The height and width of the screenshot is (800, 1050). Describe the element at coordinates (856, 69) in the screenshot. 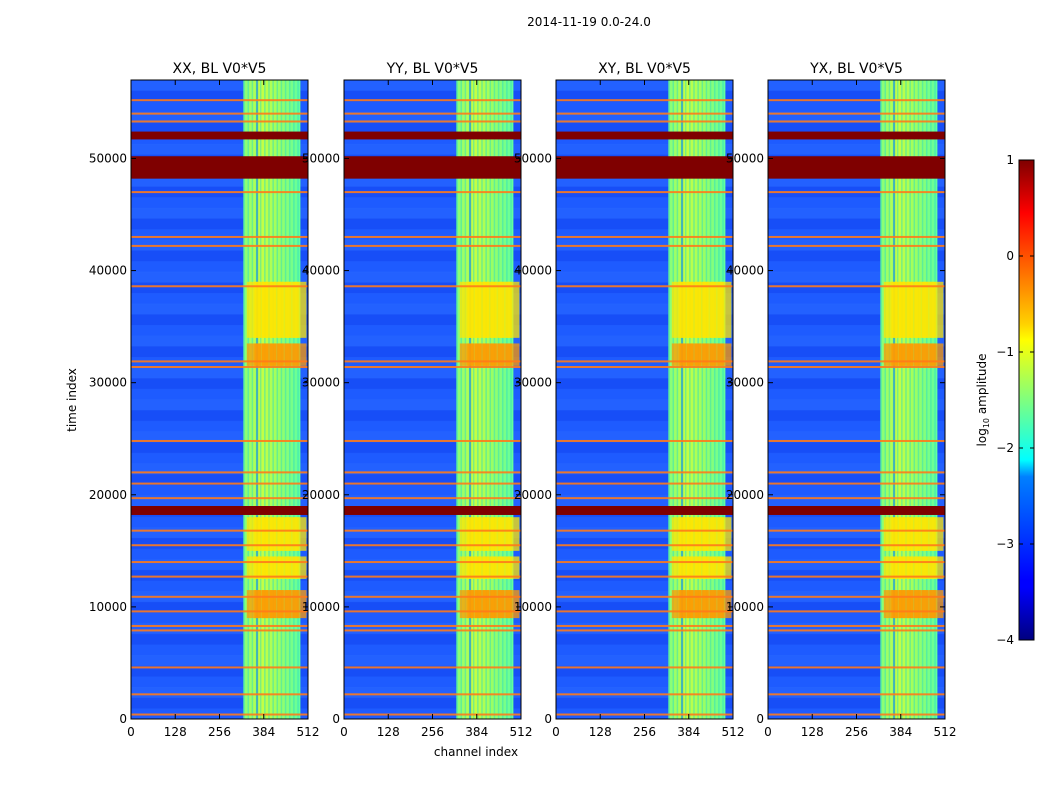

I see `panel-title: YX, BL V0*V5` at that location.